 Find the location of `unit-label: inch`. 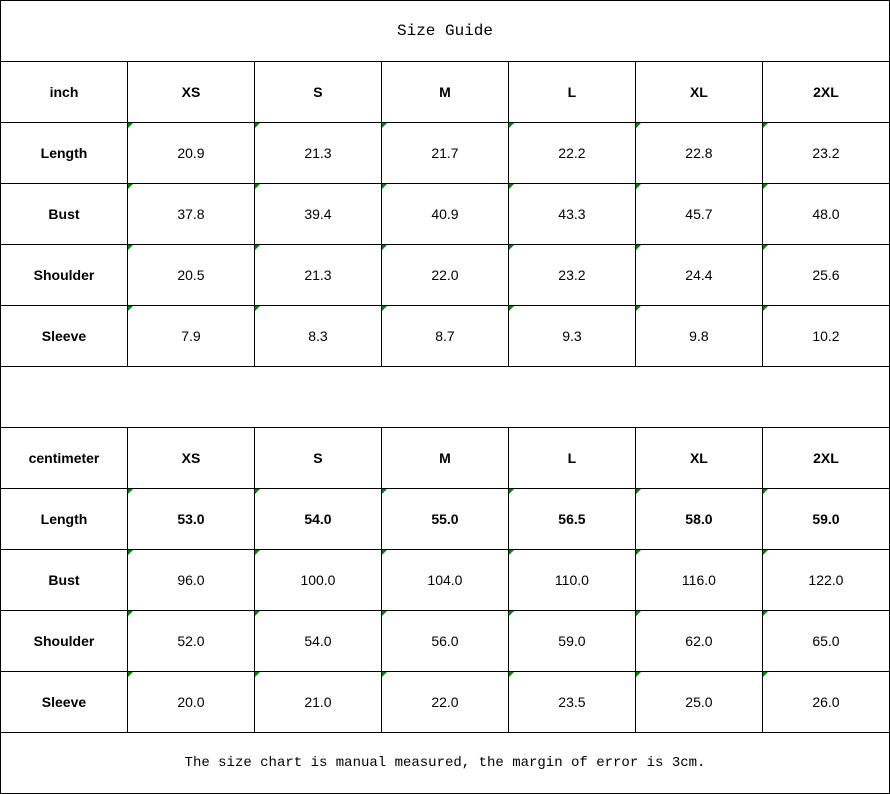

unit-label: inch is located at coordinates (64, 92).